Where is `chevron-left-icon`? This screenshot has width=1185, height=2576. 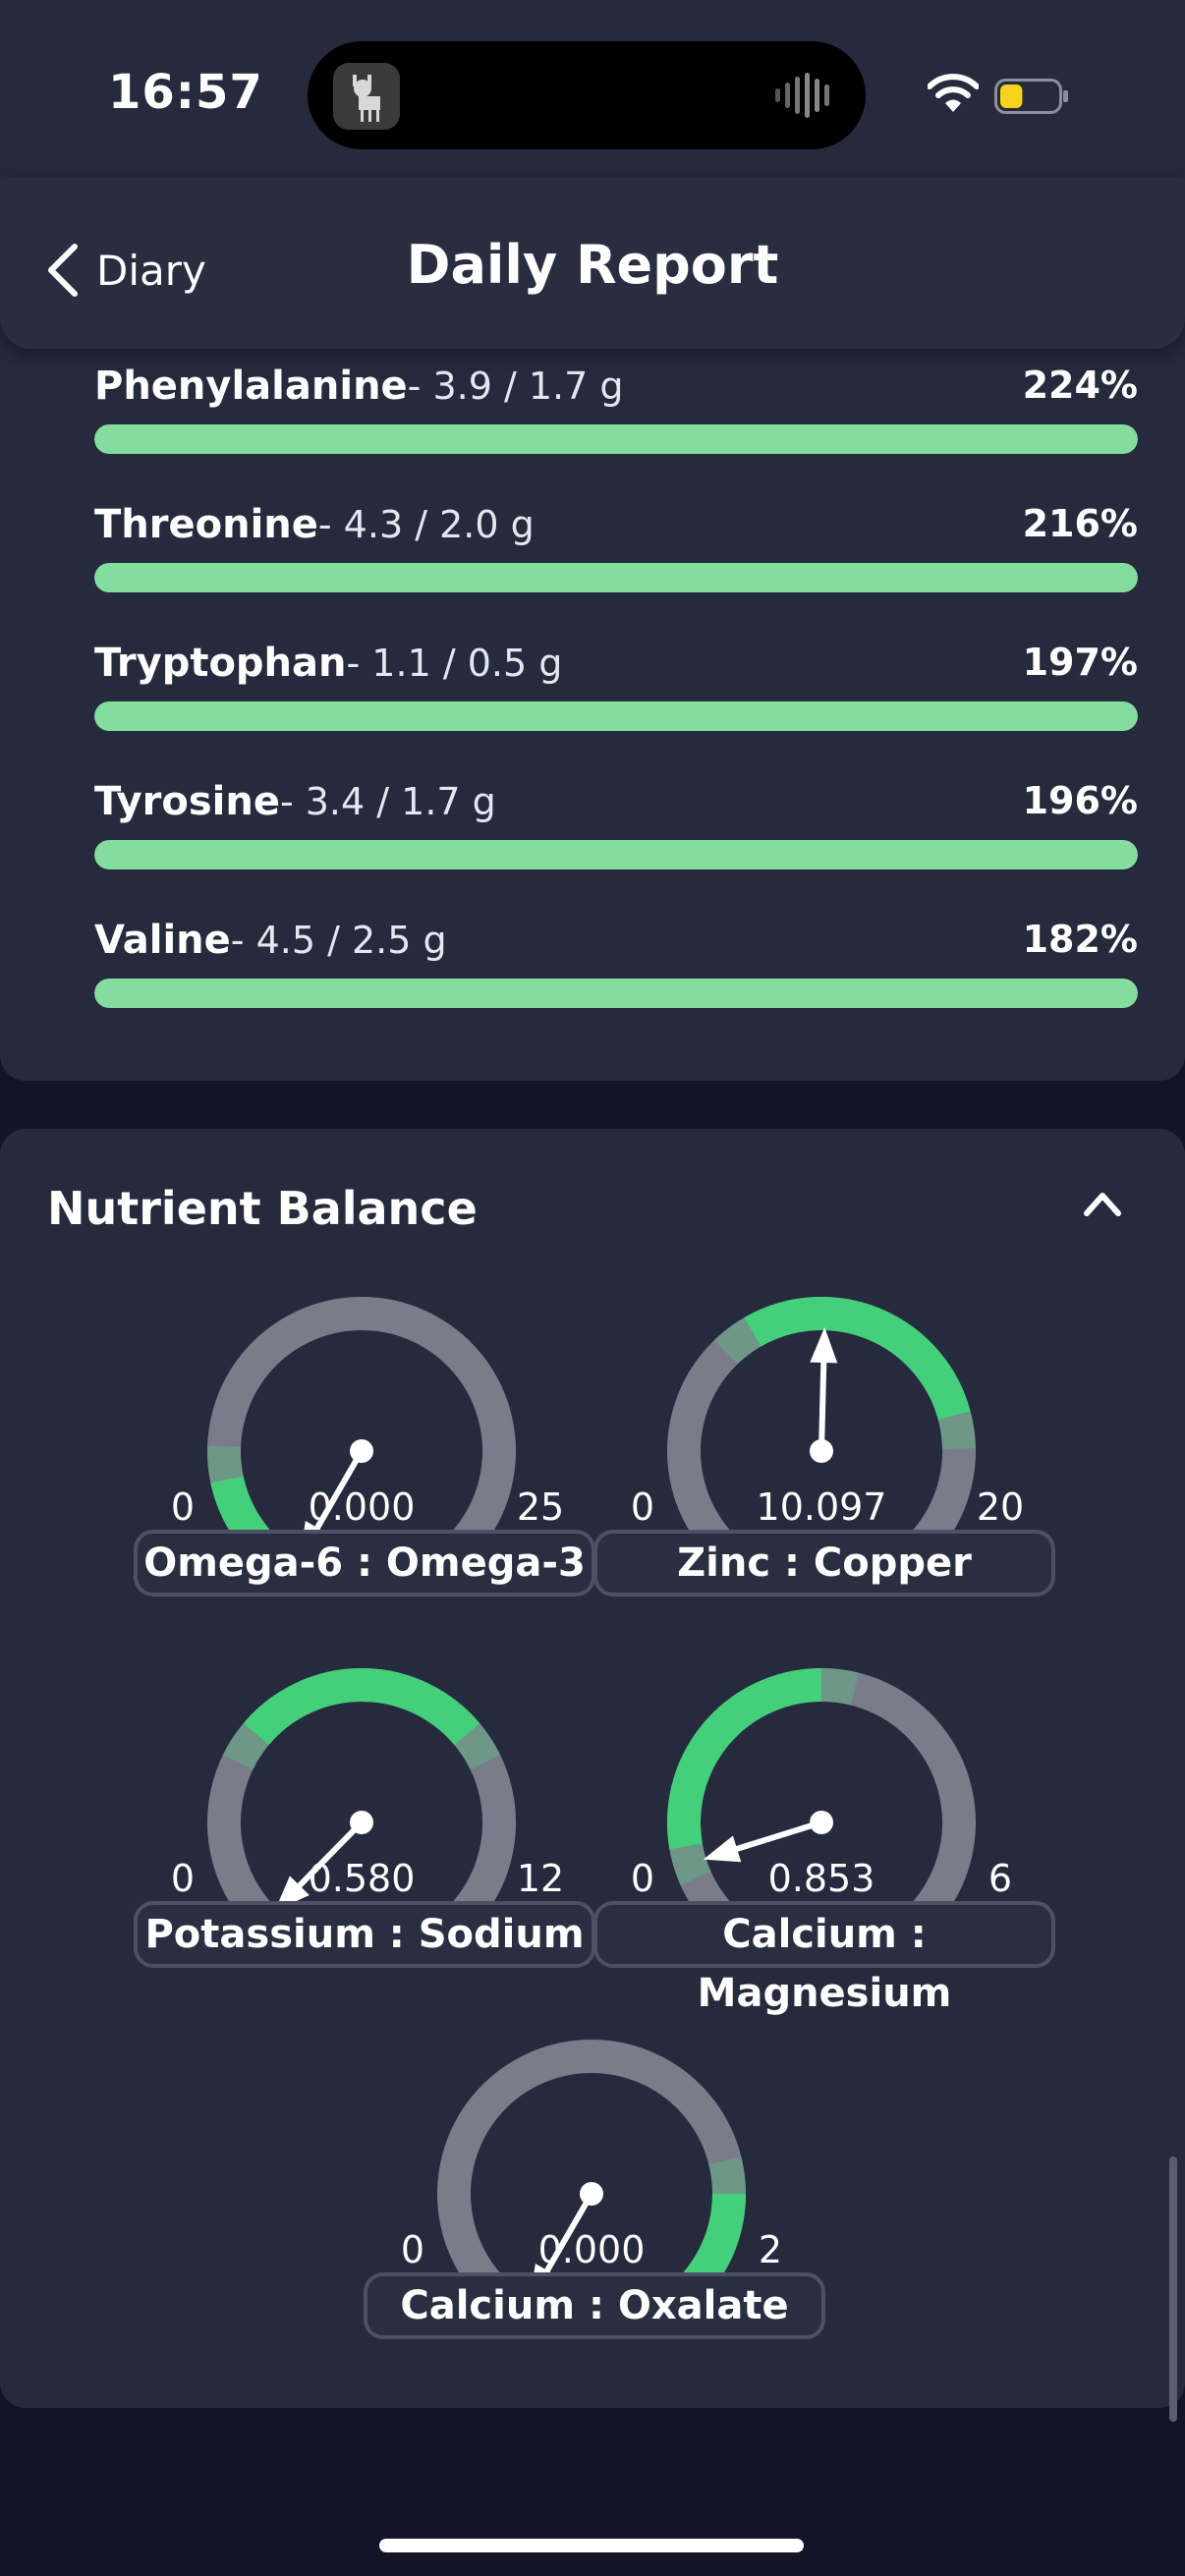 chevron-left-icon is located at coordinates (63, 270).